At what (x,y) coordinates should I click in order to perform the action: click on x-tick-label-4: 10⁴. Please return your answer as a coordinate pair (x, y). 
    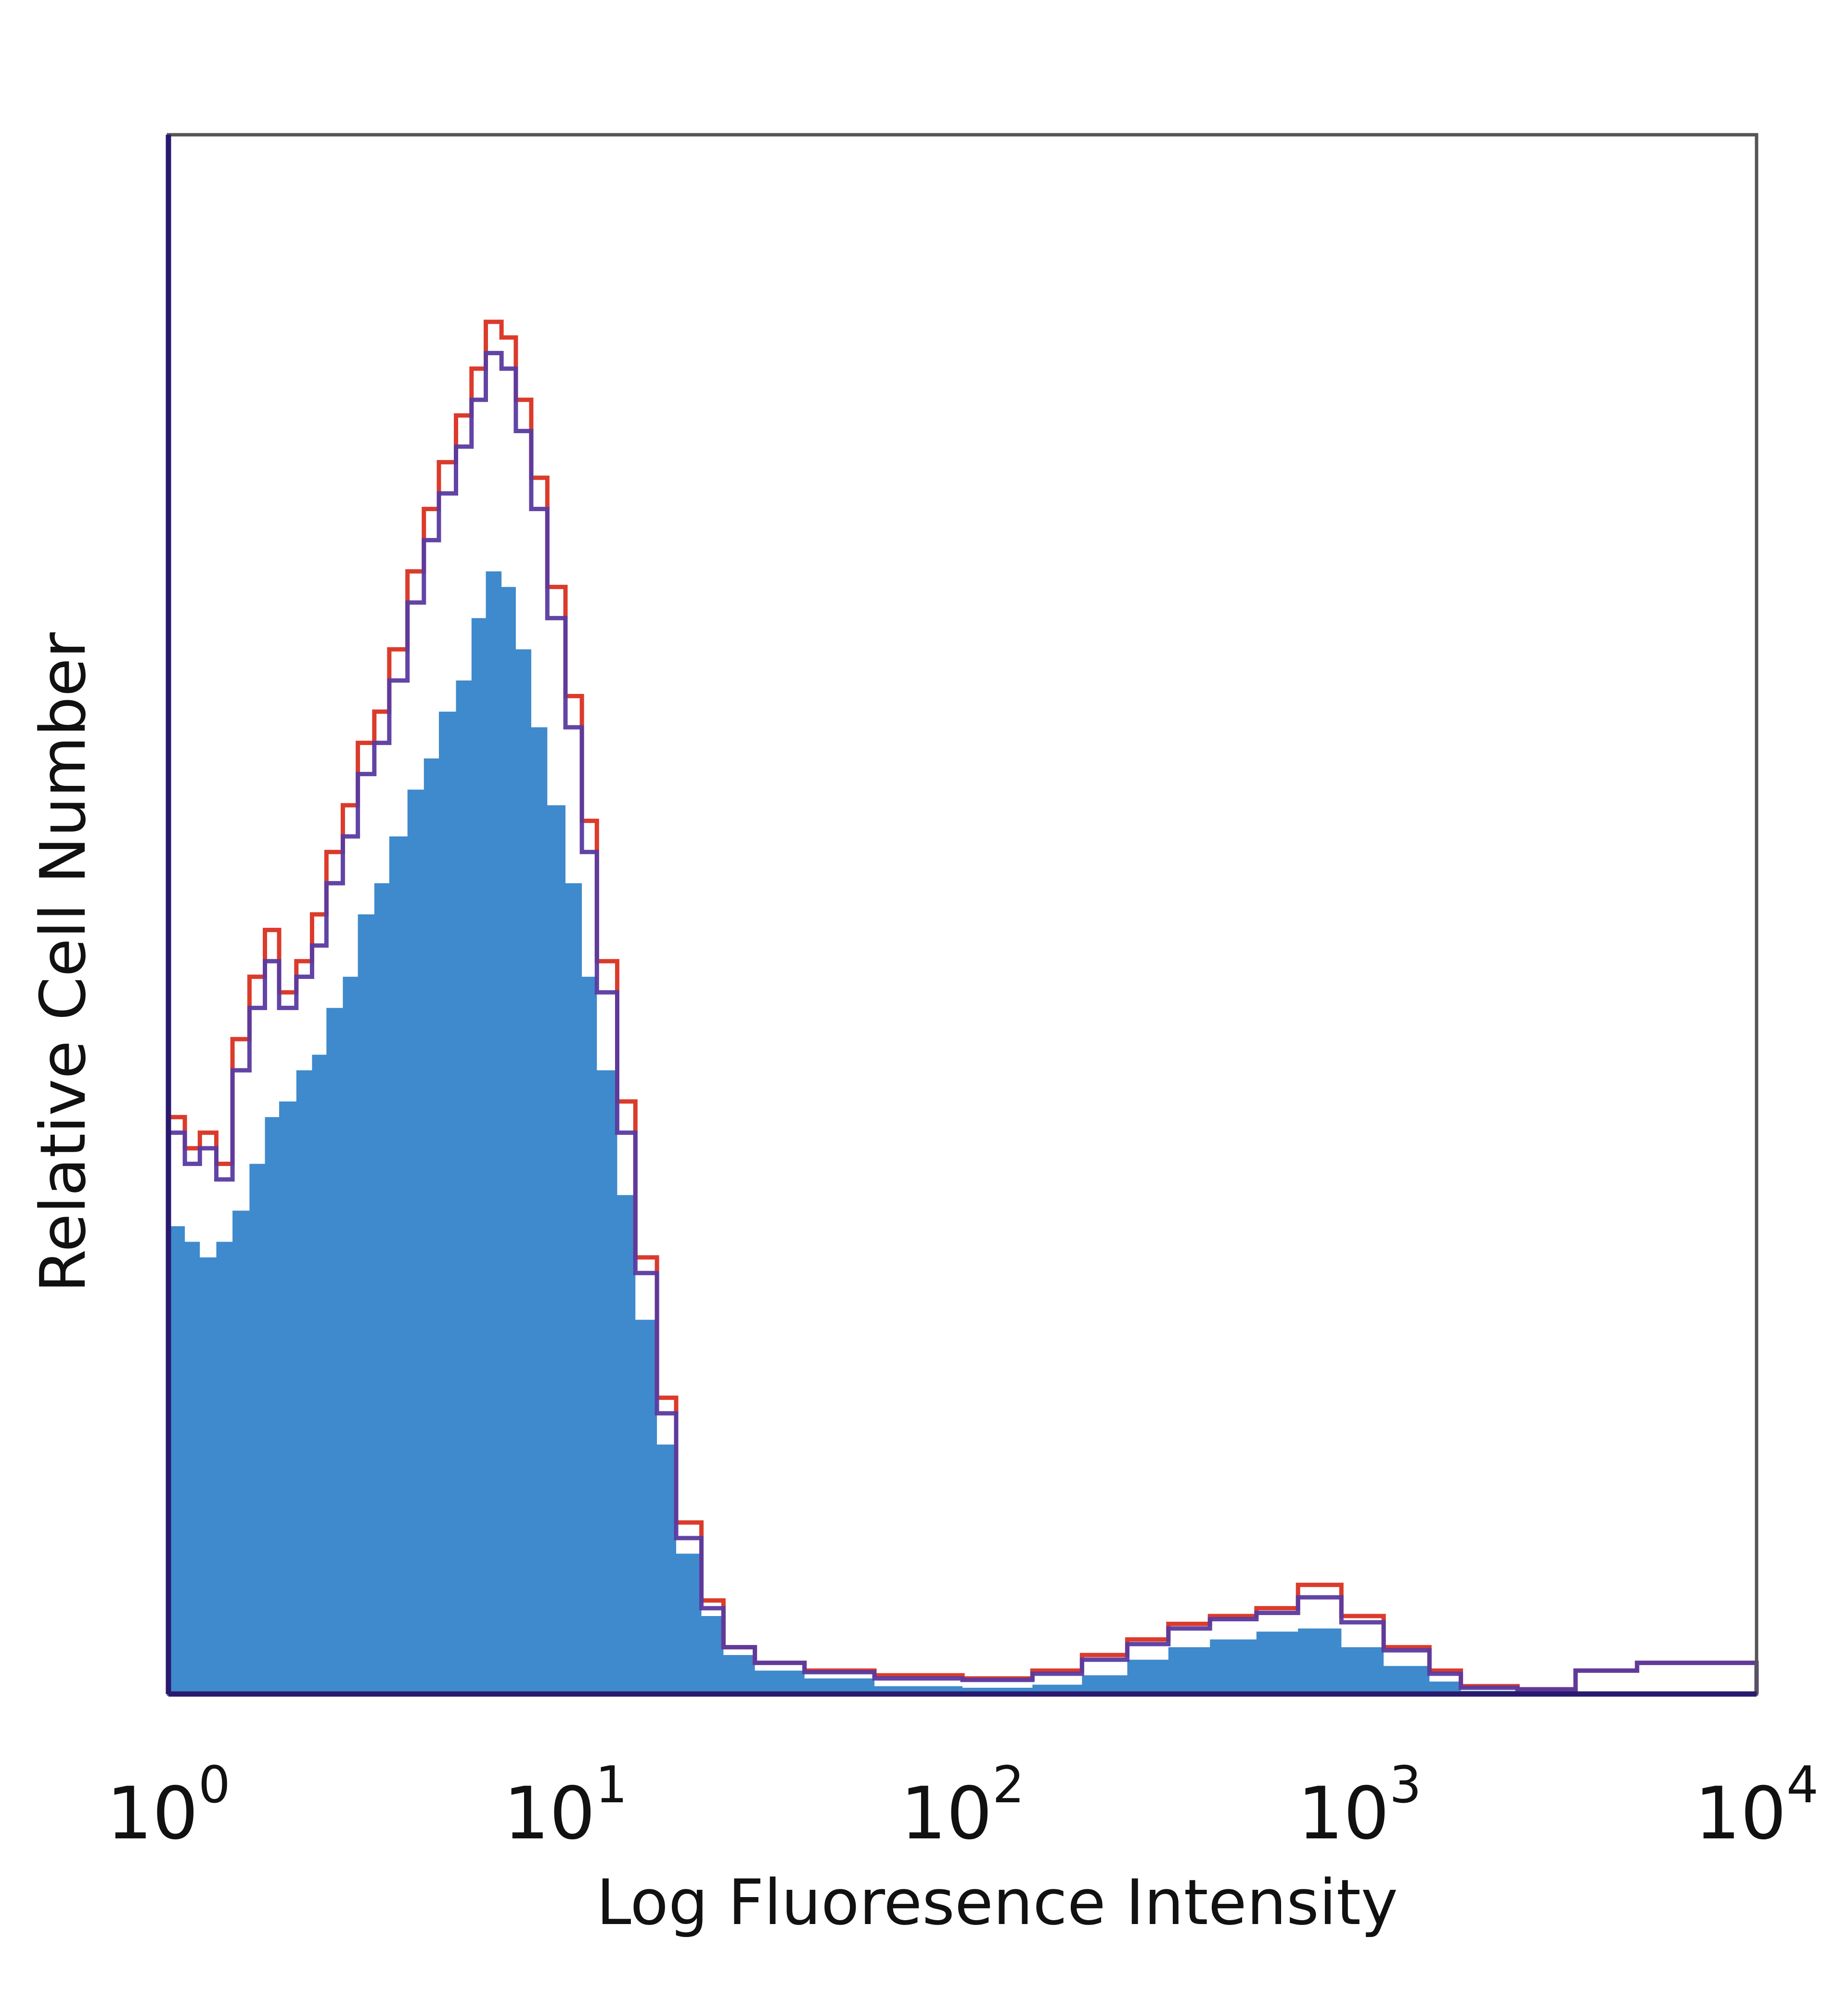
    Looking at the image, I should click on (1756, 1806).